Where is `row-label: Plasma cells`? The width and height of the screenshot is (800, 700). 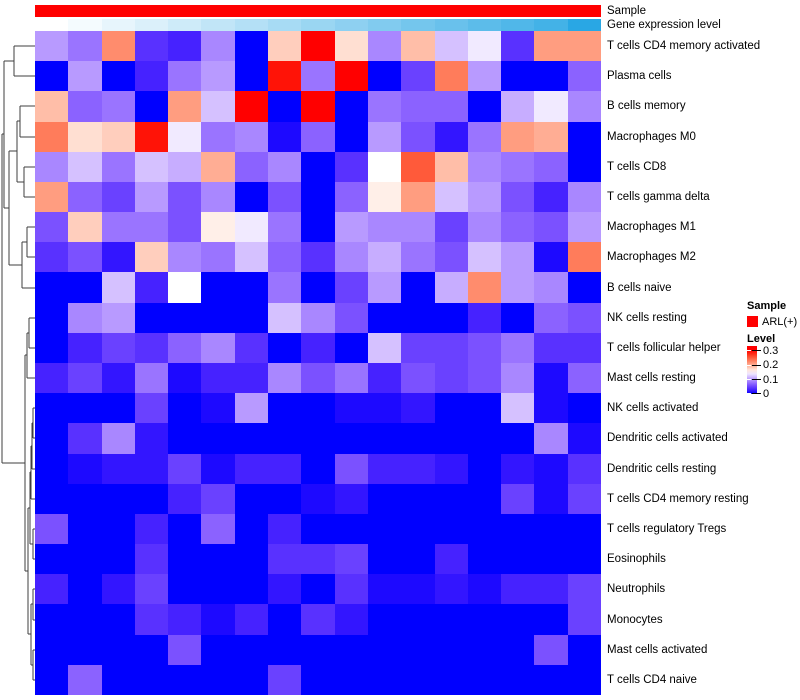 row-label: Plasma cells is located at coordinates (639, 76).